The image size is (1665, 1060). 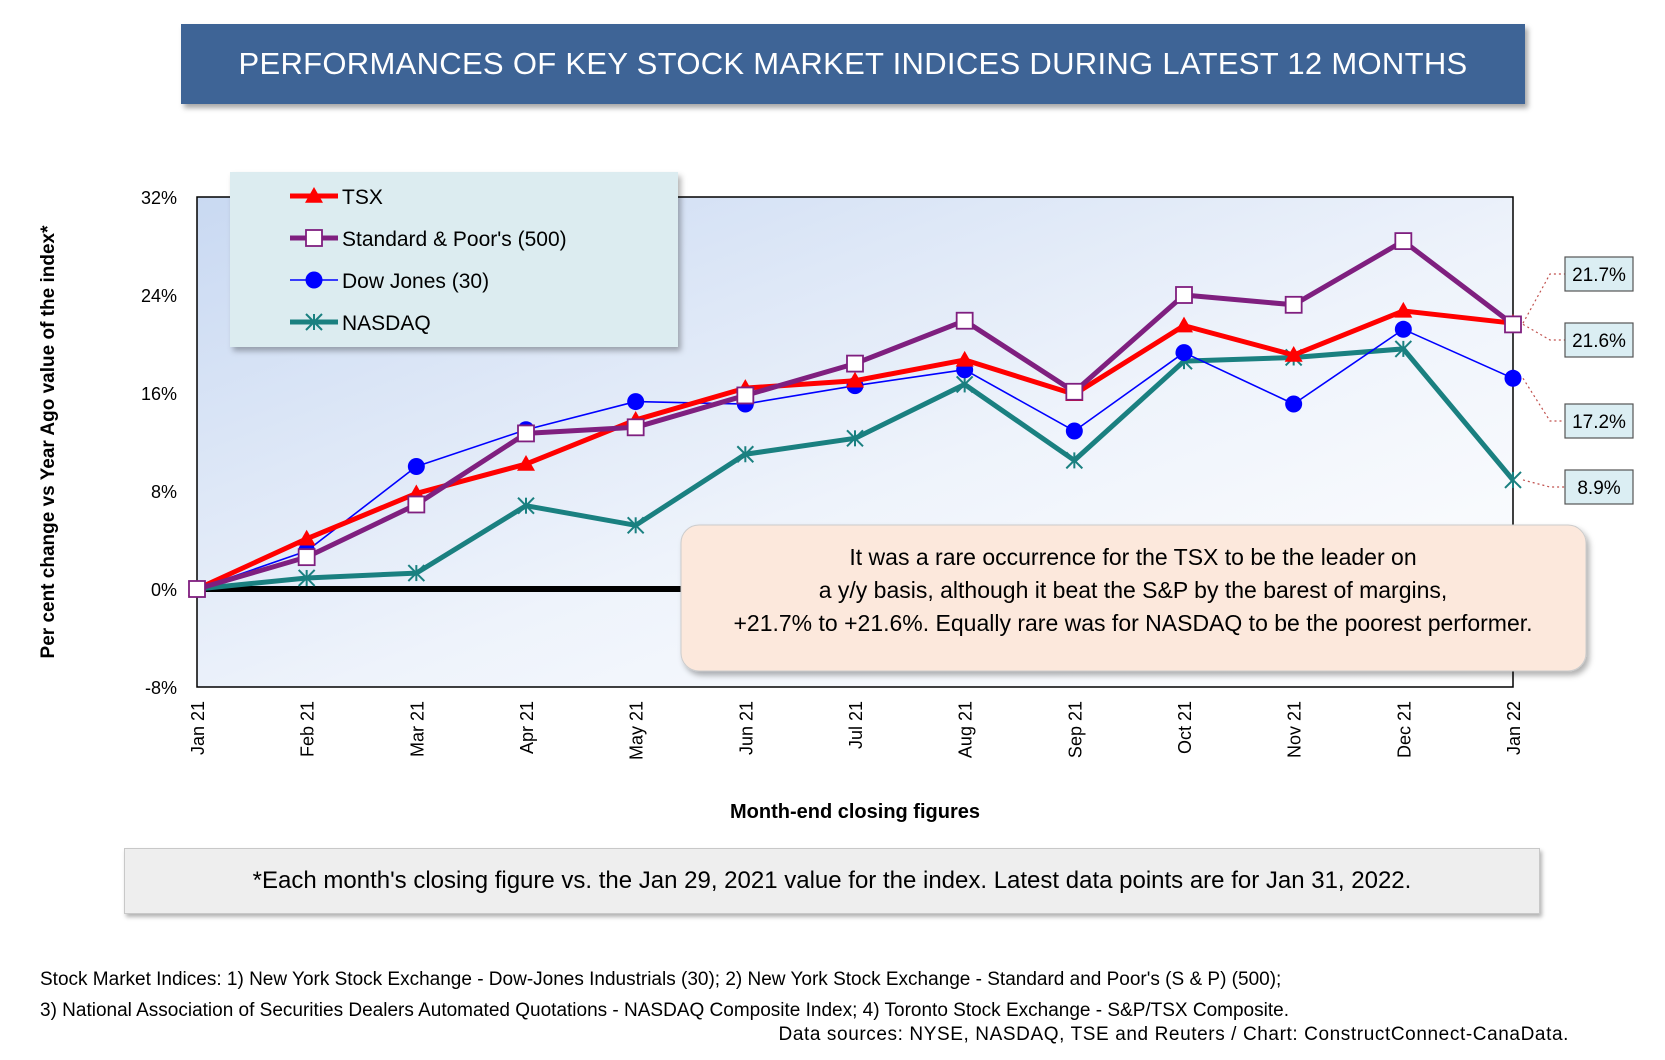 I want to click on x-tick-label: Jul 21, so click(x=856, y=725).